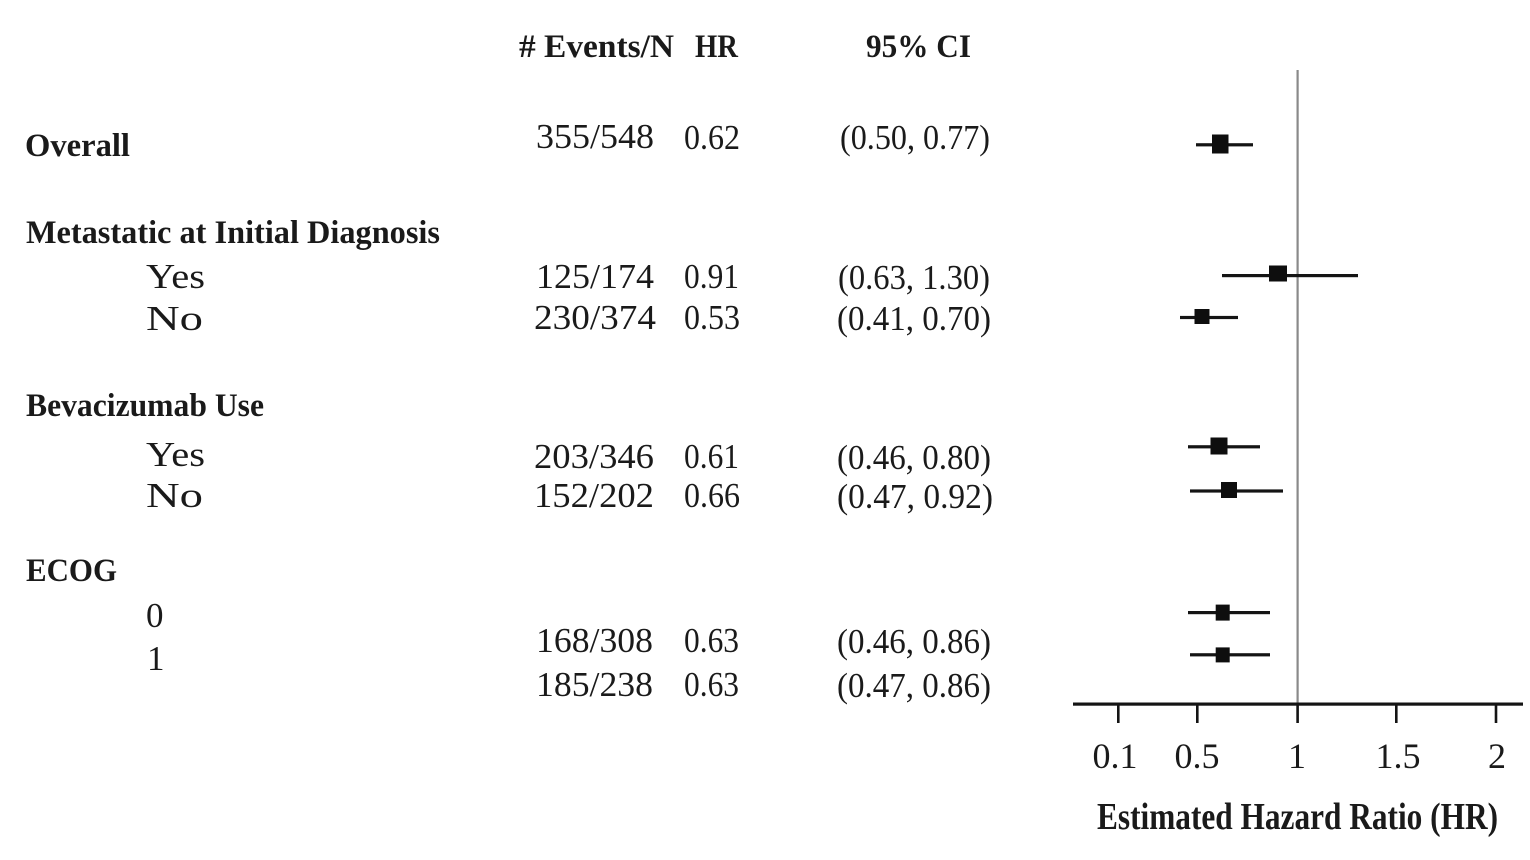 Image resolution: width=1530 pixels, height=860 pixels. What do you see at coordinates (1497, 756) in the screenshot?
I see `svg-text: 2` at bounding box center [1497, 756].